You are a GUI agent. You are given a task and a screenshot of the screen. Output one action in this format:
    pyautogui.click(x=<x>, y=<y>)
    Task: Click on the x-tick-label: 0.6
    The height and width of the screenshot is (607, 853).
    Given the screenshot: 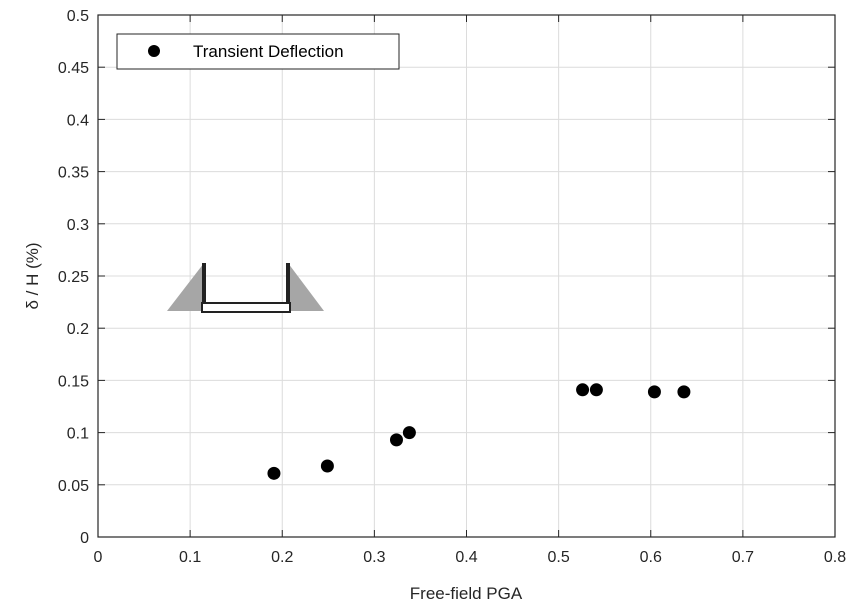 What is the action you would take?
    pyautogui.click(x=651, y=557)
    